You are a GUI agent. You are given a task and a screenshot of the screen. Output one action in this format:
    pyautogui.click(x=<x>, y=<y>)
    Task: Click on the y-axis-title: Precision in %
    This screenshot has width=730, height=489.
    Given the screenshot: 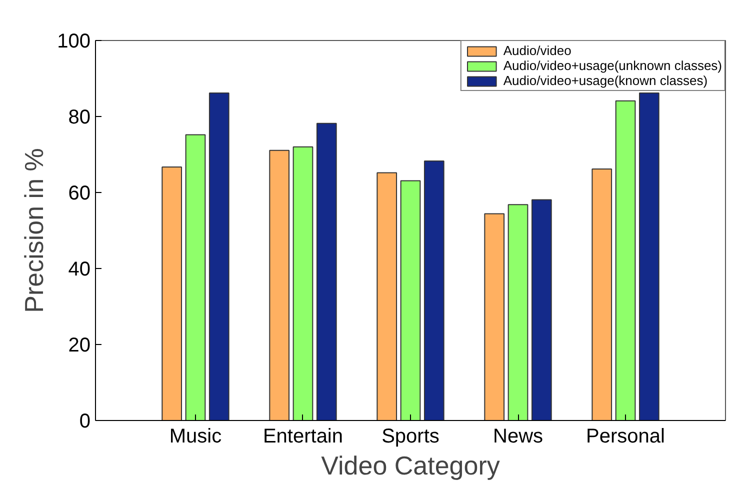 What is the action you would take?
    pyautogui.click(x=34, y=230)
    